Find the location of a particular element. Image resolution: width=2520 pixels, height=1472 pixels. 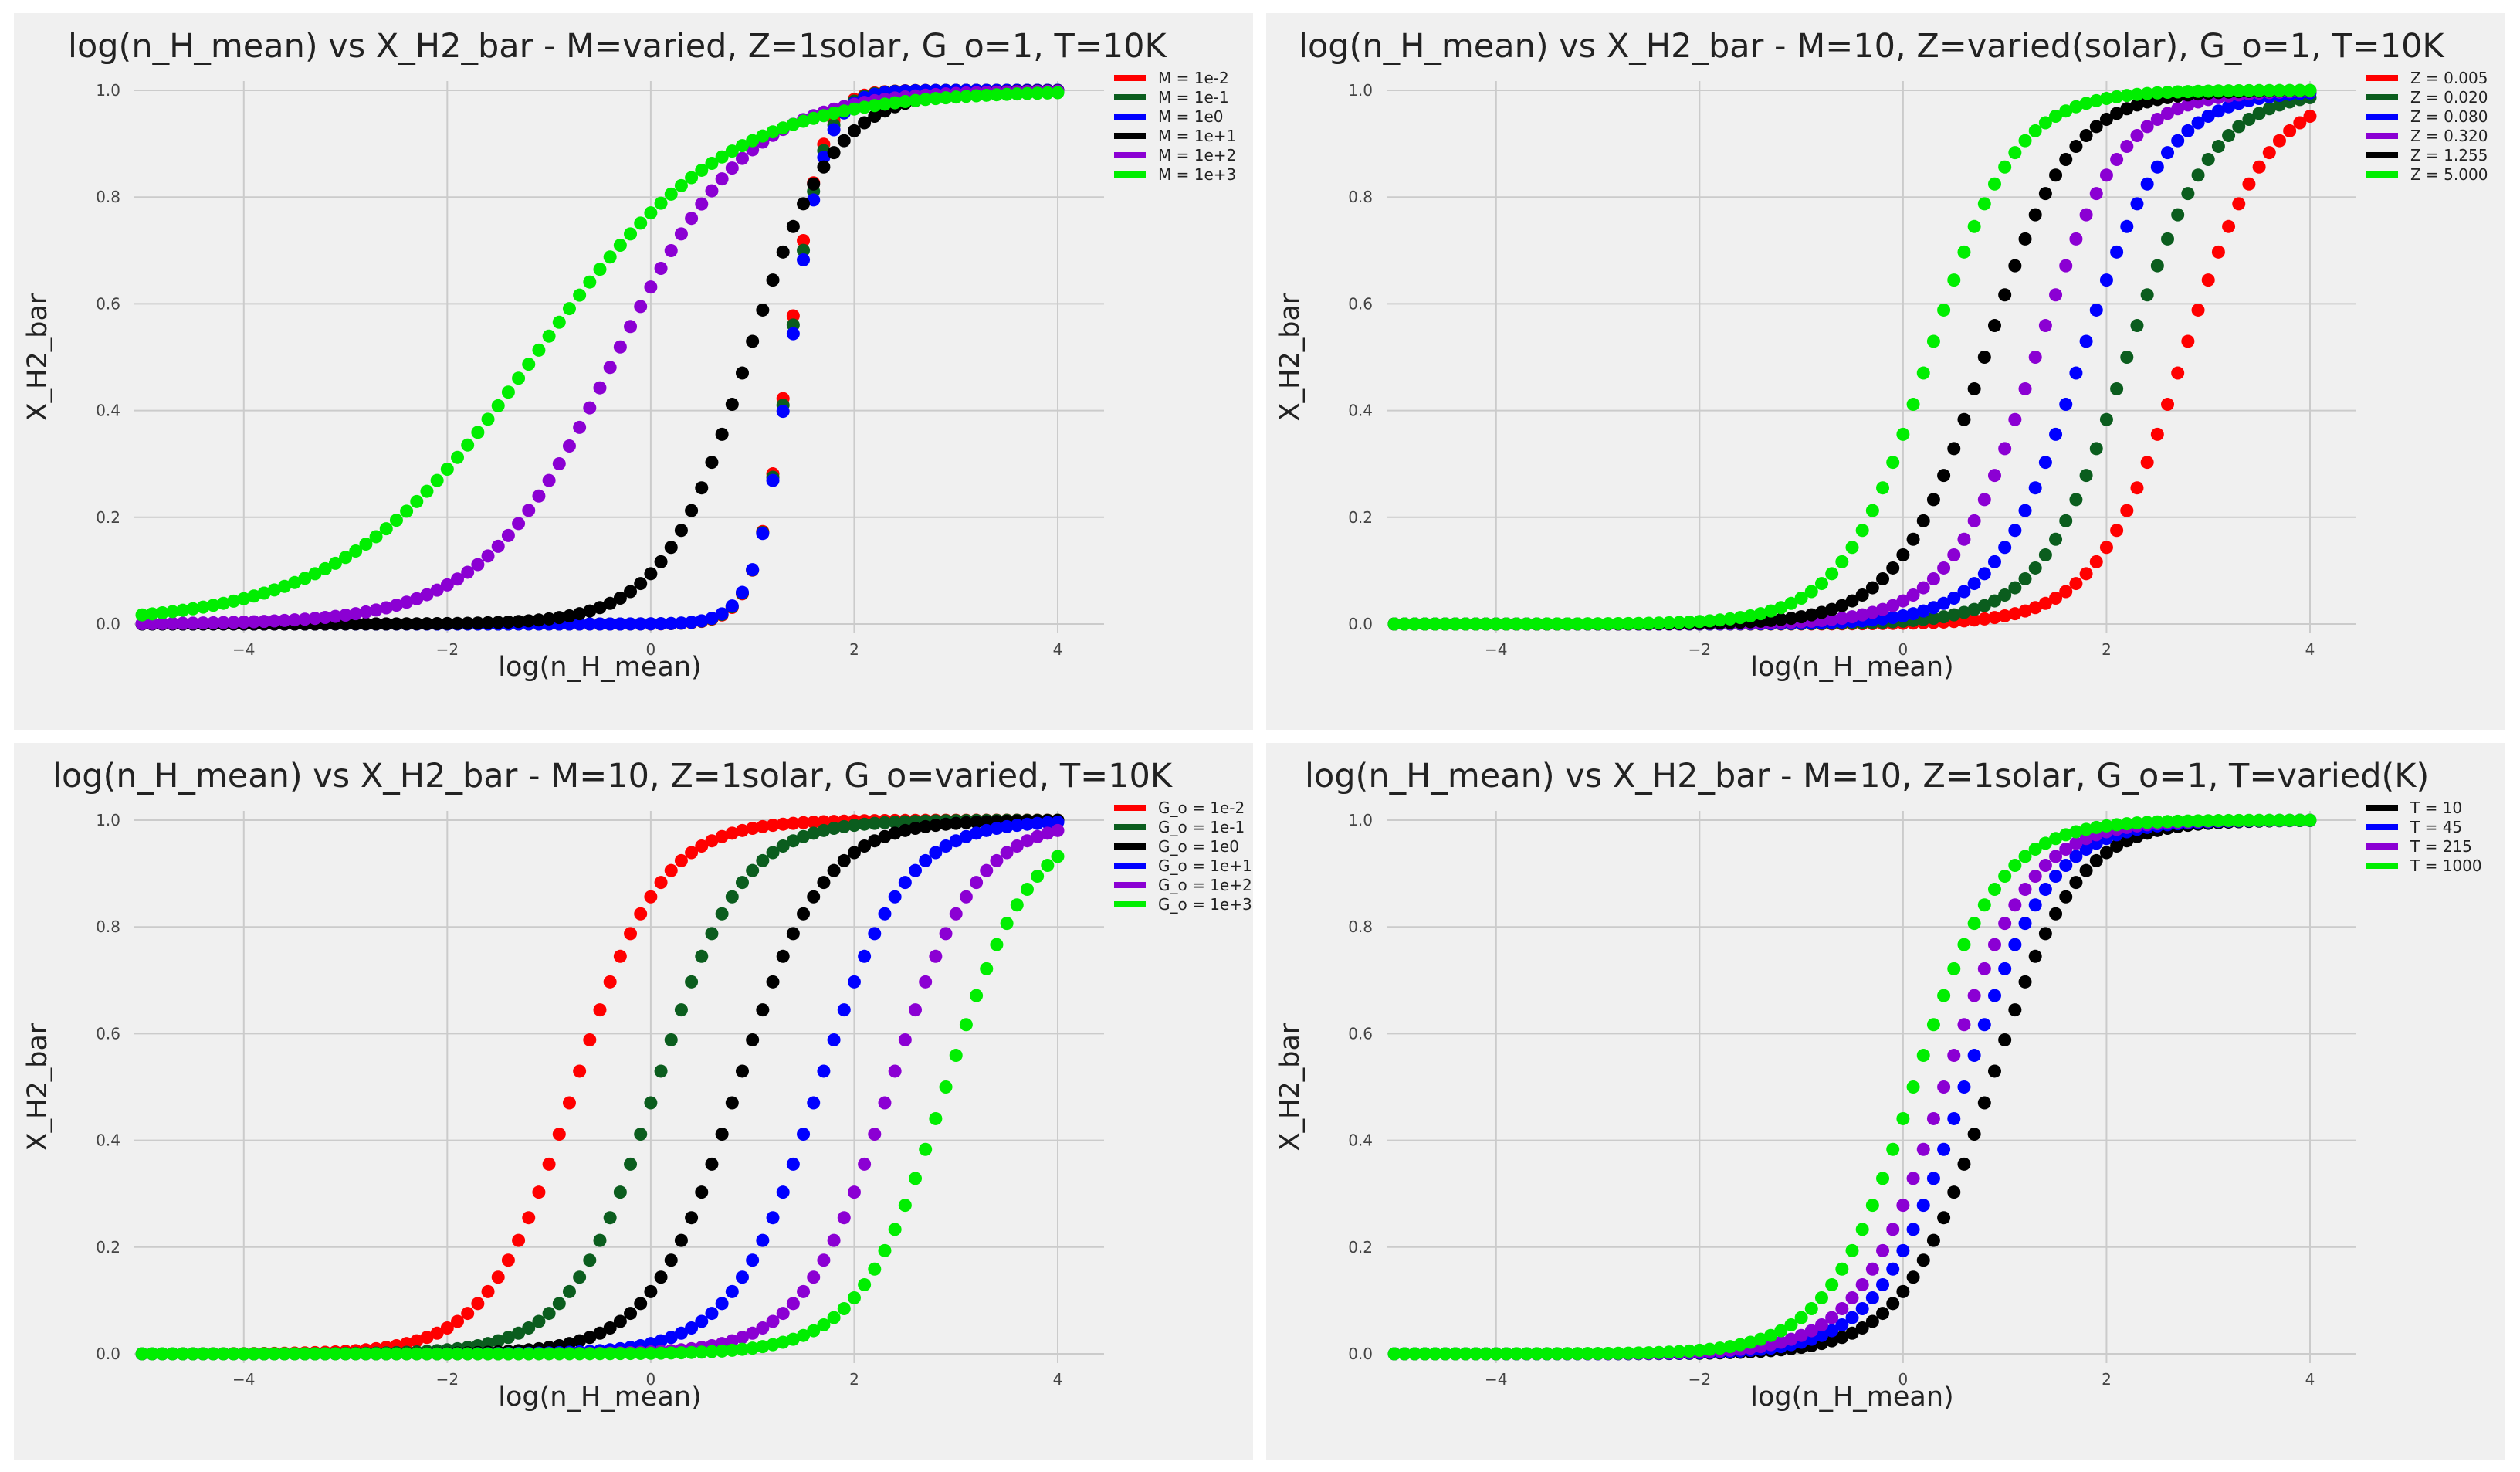

y-tick-label: 0.2 is located at coordinates (108, 517).